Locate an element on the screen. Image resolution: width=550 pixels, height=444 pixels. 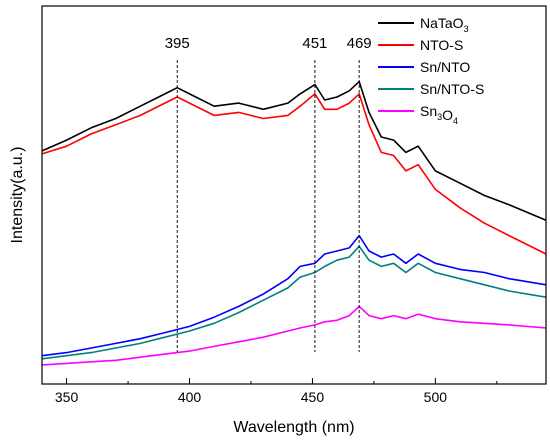
x-tick-label-2: 450 is located at coordinates (313, 397).